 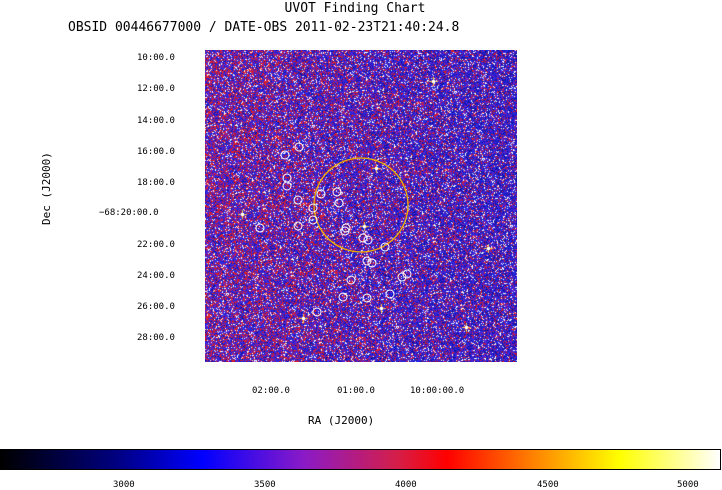 I want to click on colorbar, so click(x=360, y=459).